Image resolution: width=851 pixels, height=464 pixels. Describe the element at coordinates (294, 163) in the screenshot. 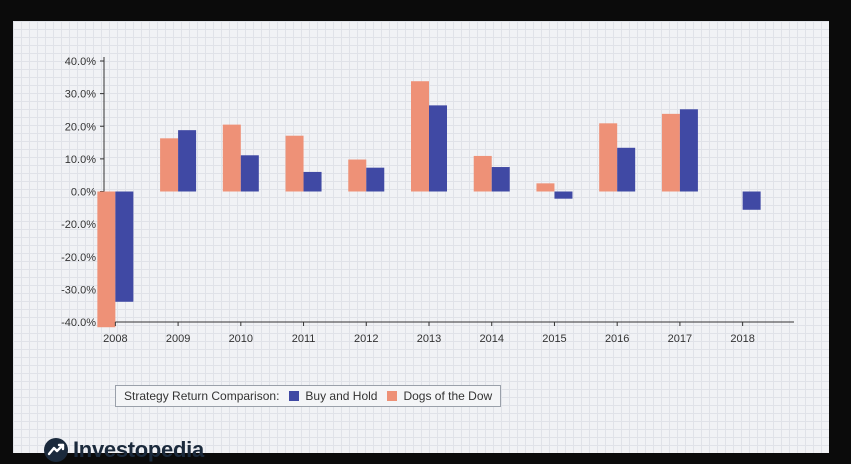

I see `bar-dogs-of-the-dow-2011` at that location.